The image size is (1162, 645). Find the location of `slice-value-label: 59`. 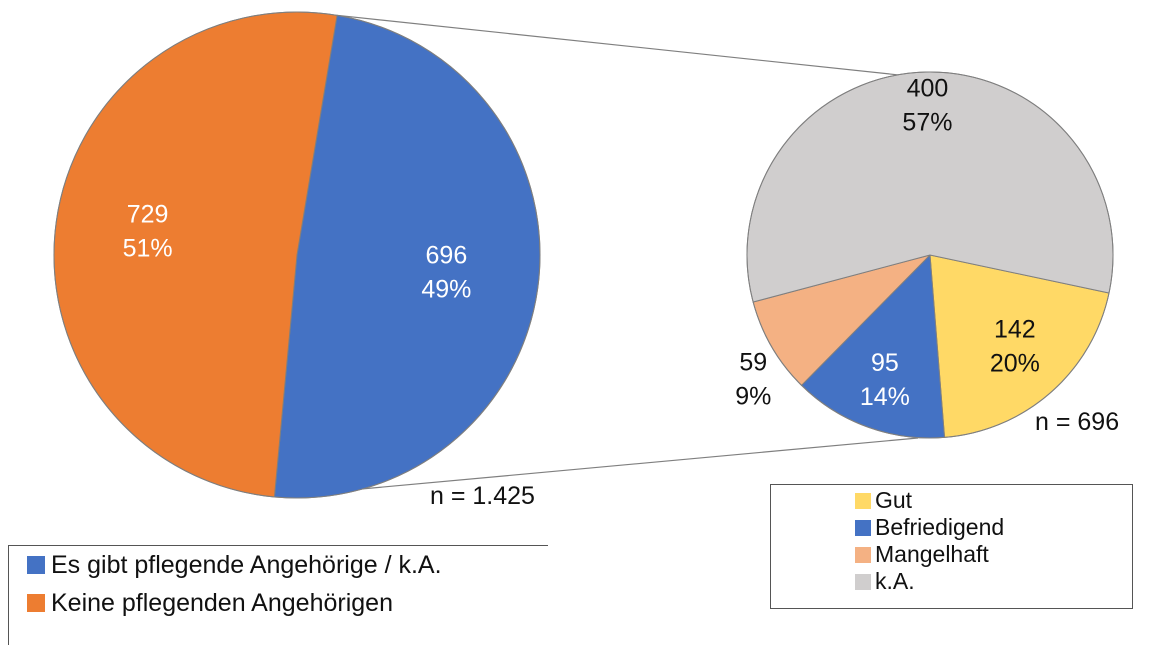

slice-value-label: 59 is located at coordinates (753, 362).